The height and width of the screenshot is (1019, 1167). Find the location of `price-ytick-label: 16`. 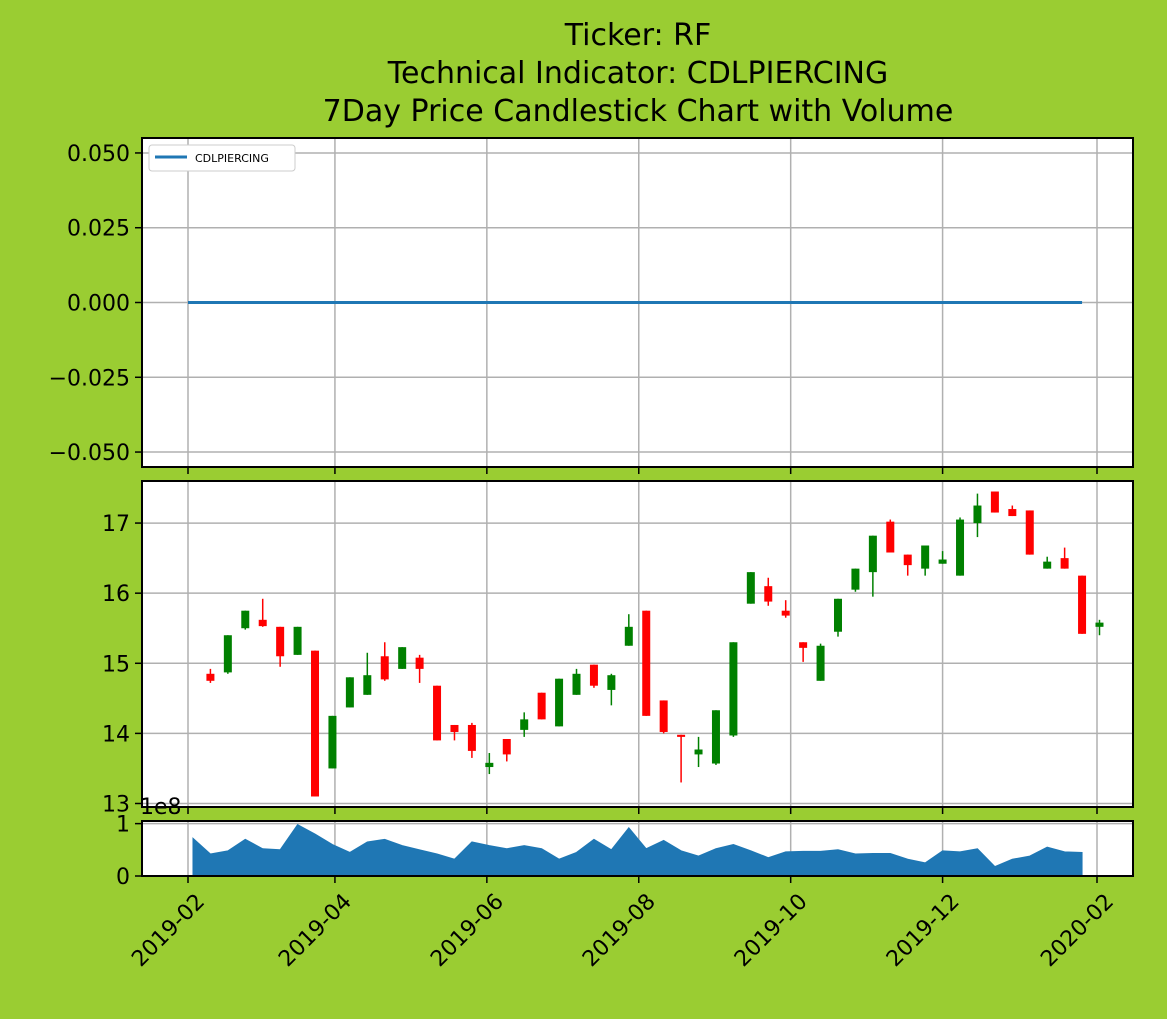

price-ytick-label: 16 is located at coordinates (116, 594).